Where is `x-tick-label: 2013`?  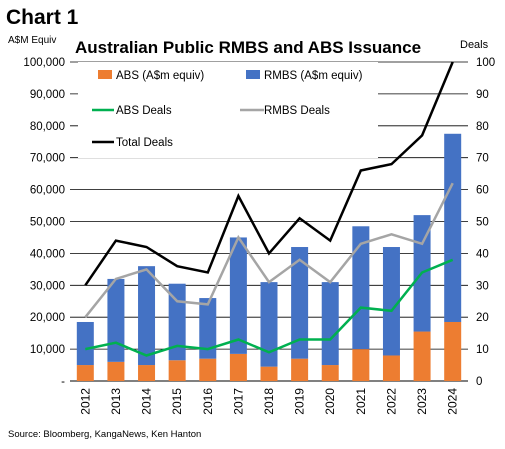
x-tick-label: 2013 is located at coordinates (116, 401).